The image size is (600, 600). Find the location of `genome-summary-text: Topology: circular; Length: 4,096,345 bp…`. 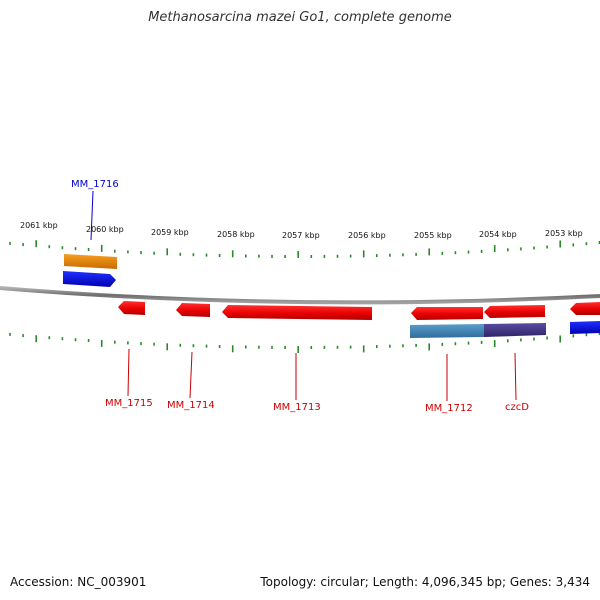

genome-summary-text: Topology: circular; Length: 4,096,345 bp… is located at coordinates (425, 582).